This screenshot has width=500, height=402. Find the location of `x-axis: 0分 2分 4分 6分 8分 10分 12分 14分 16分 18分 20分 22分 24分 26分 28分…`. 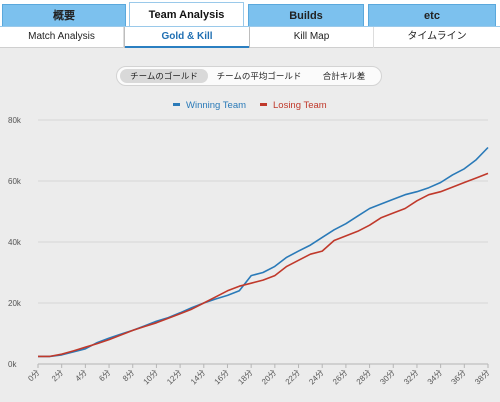

x-axis: 0分 2分 4分 6分 8分 10分 12分 14分 16分 18分 20分 22分 24分 26分 28分… is located at coordinates (258, 375).